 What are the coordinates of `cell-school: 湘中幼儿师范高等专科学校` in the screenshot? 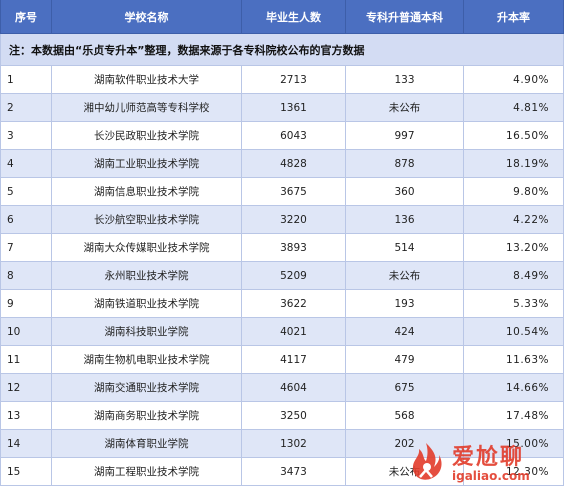 It's located at (147, 108).